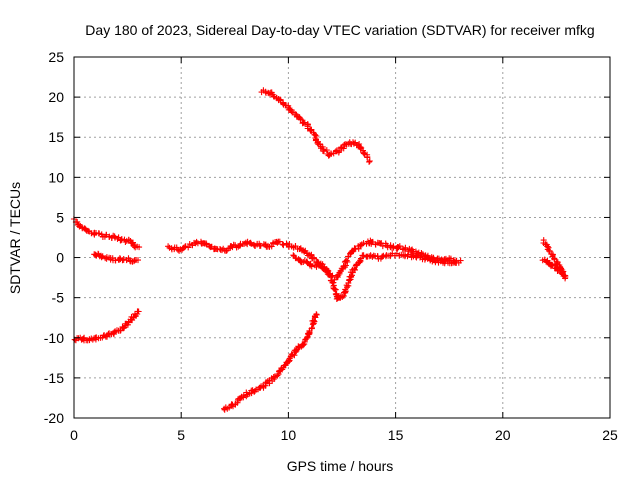 The height and width of the screenshot is (480, 640). Describe the element at coordinates (610, 435) in the screenshot. I see `x-tick-label: 25` at that location.